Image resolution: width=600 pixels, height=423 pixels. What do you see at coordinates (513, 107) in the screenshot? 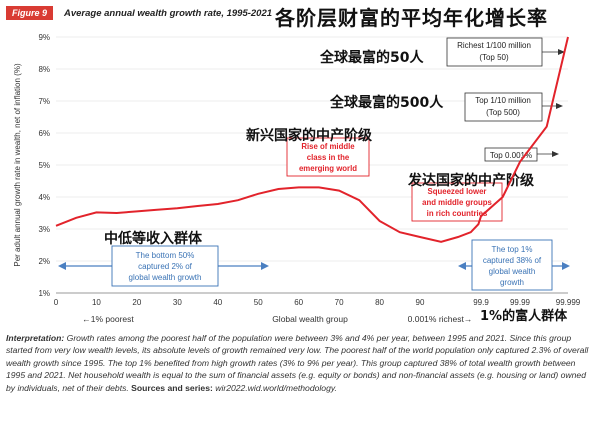
I see `annotation-top-500: Top 1/10 million (Top 500)` at bounding box center [513, 107].